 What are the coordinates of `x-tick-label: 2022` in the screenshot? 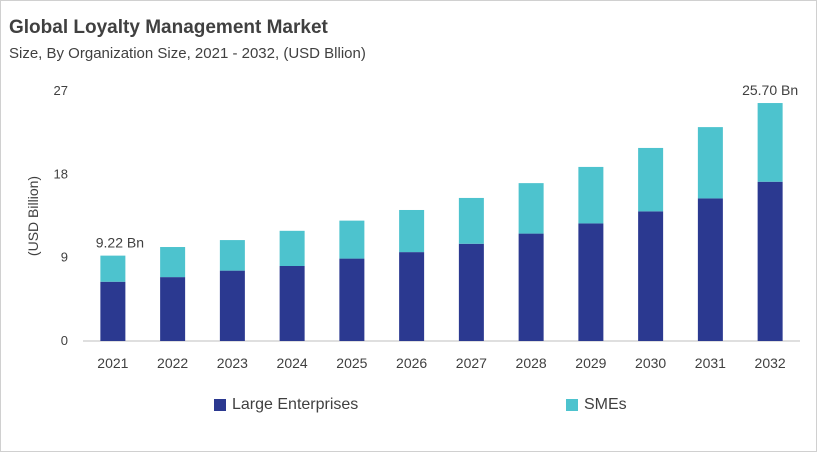 It's located at (172, 363).